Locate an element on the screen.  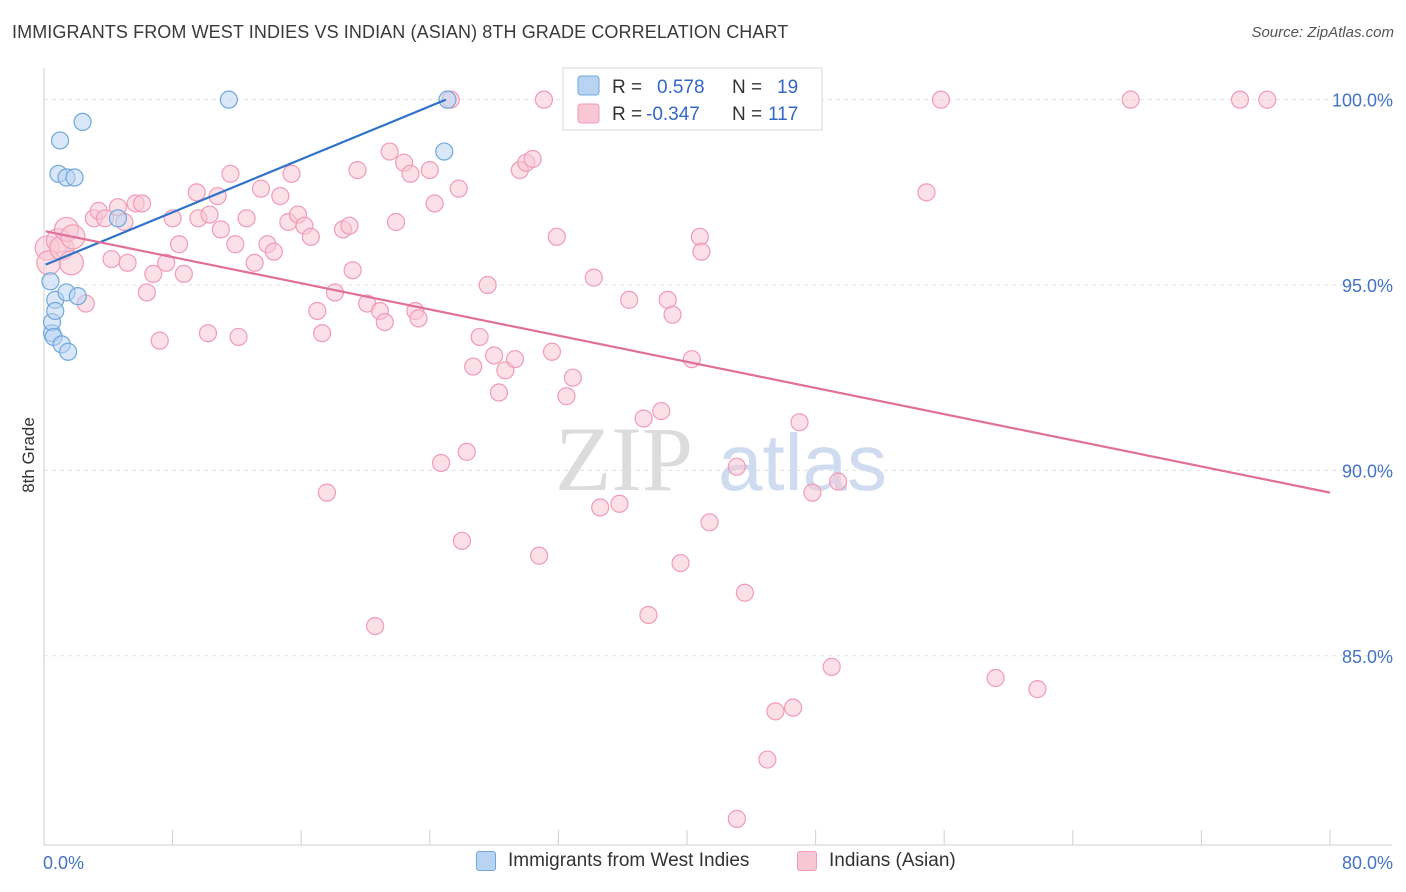
y-tick-labels: 100.0% 95.0% 90.0% 85.0% is located at coordinates (1362, 379).